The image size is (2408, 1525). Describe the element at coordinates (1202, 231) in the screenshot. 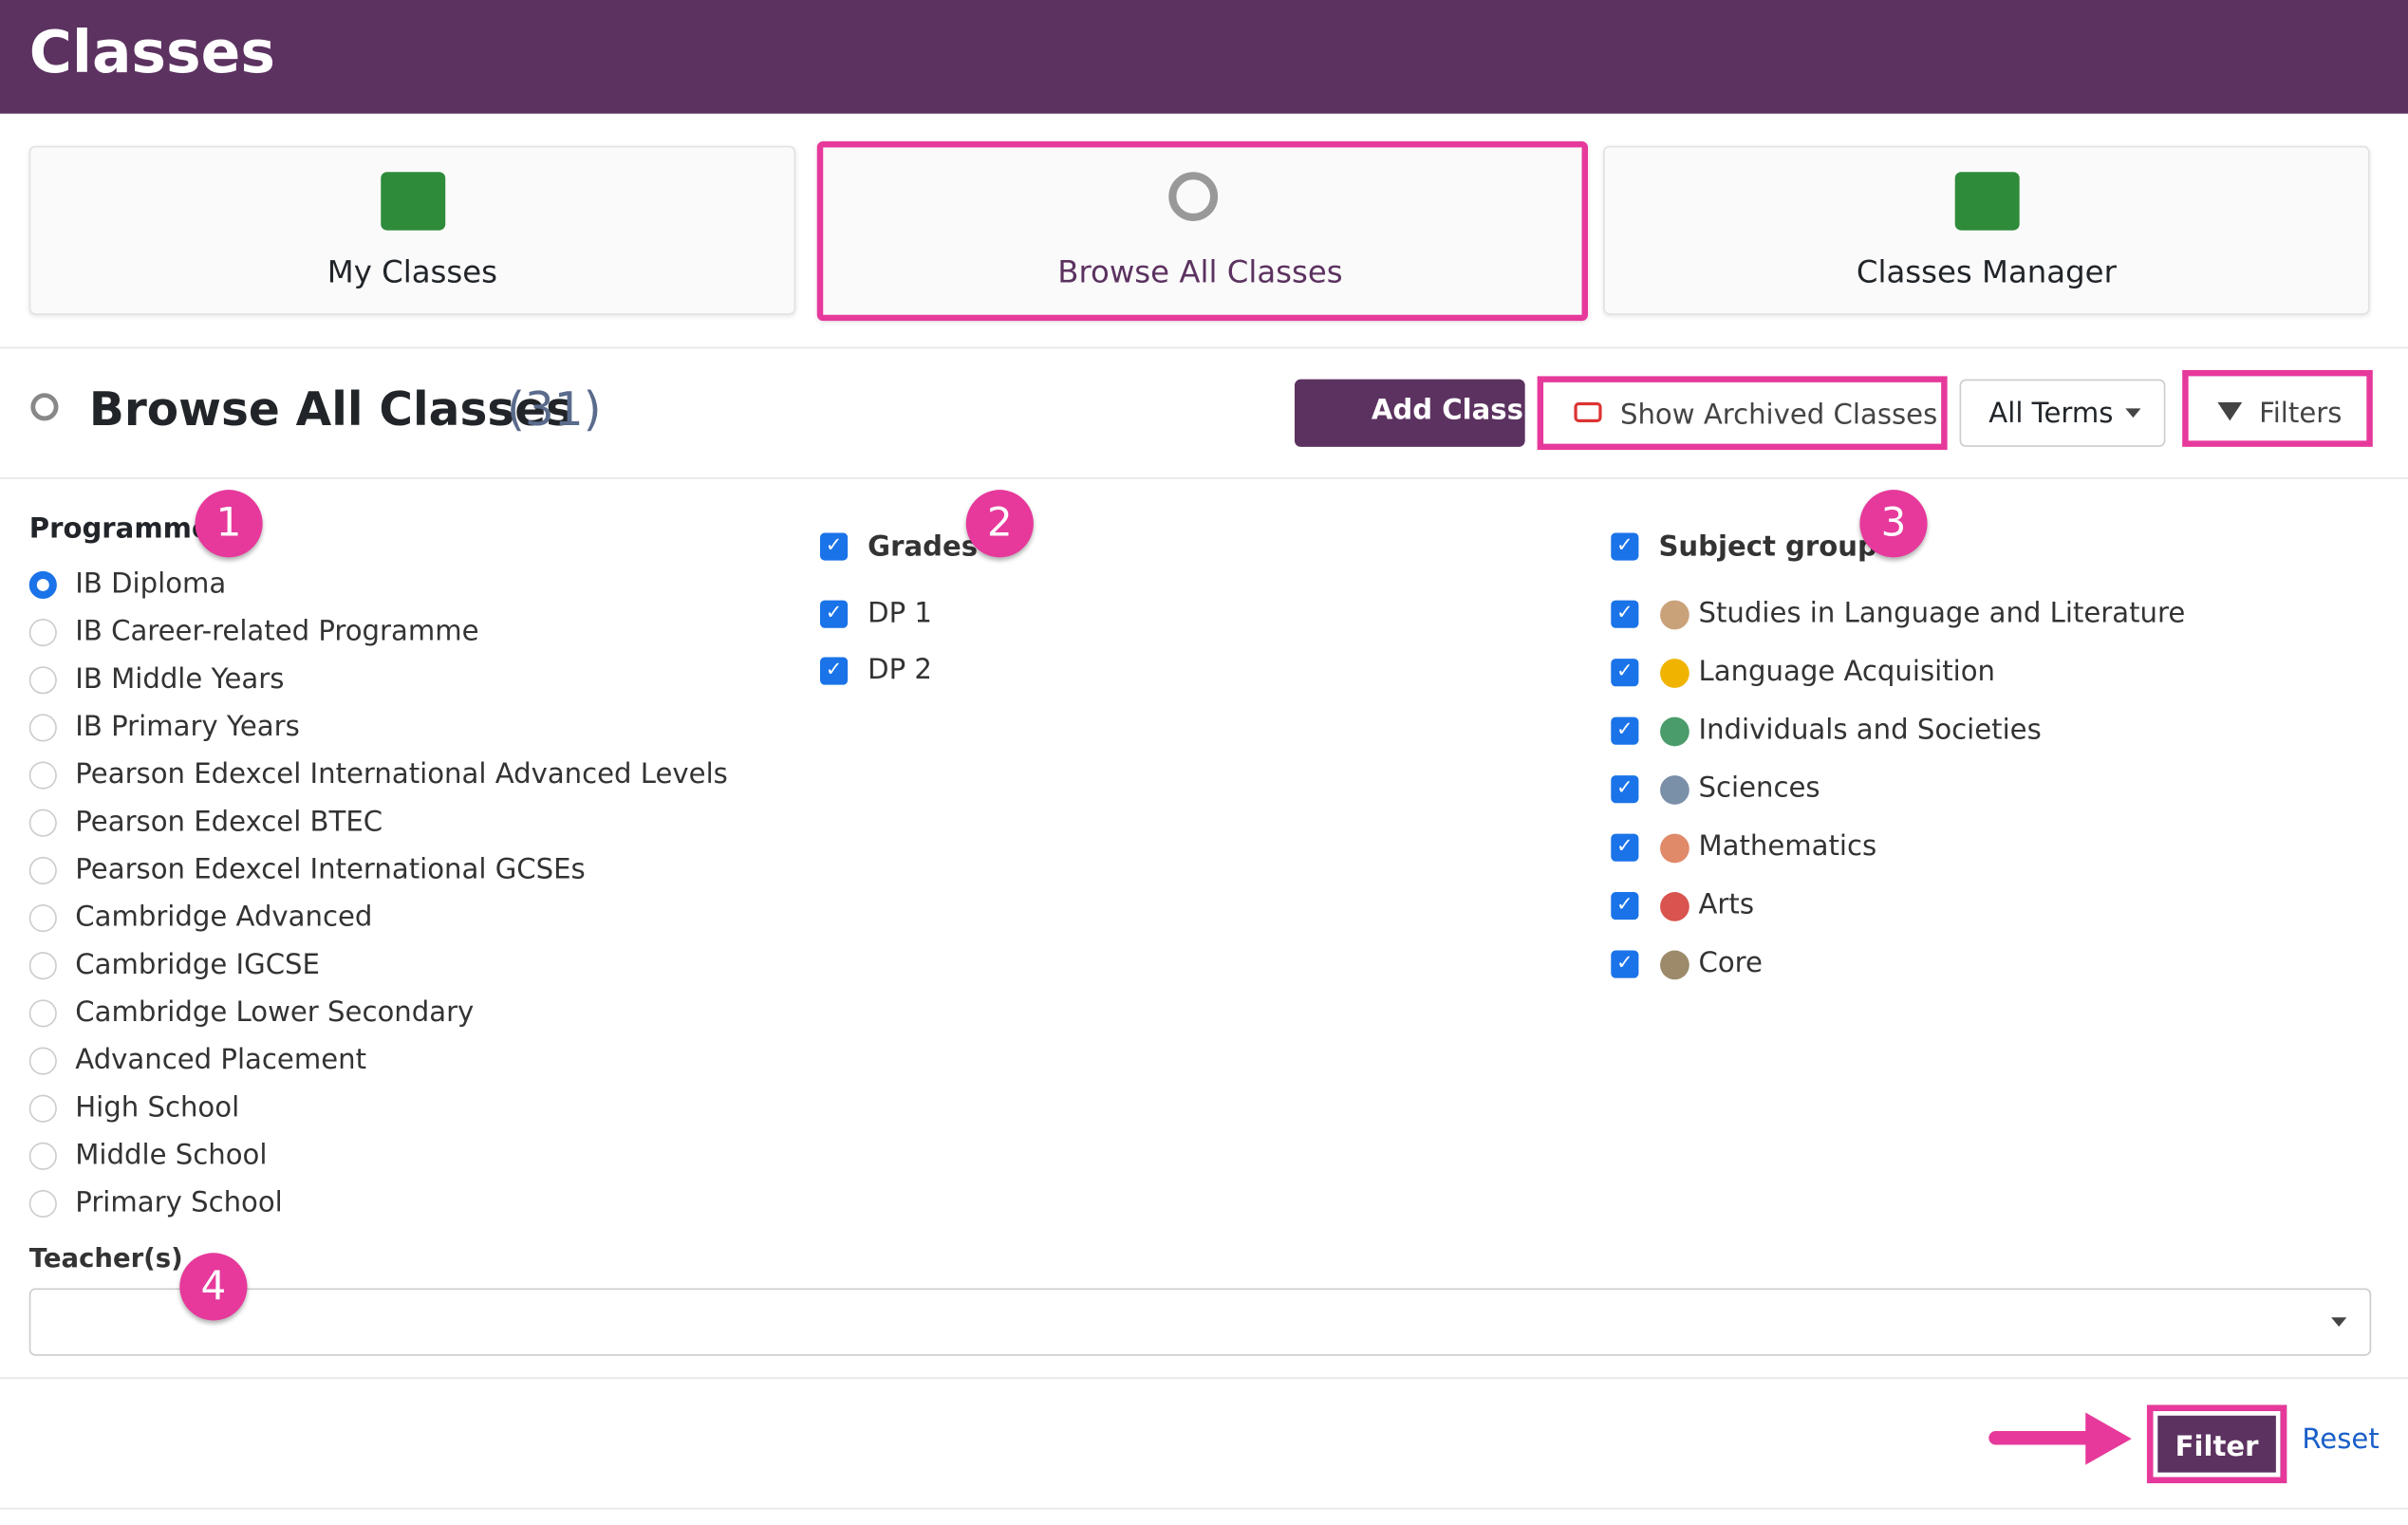

I see `tab-card` at that location.